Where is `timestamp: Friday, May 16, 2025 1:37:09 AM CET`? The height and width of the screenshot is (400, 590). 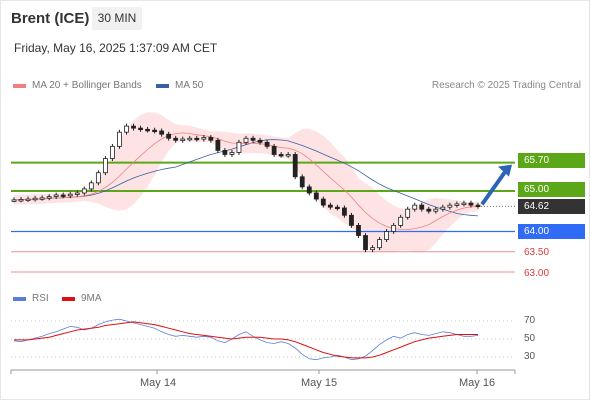 timestamp: Friday, May 16, 2025 1:37:09 AM CET is located at coordinates (116, 48).